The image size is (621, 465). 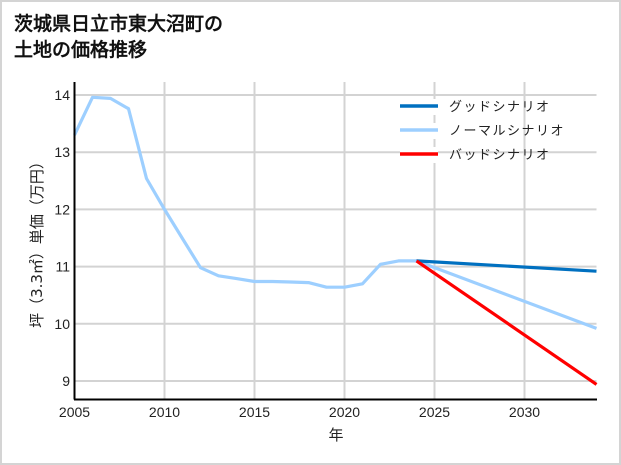 What do you see at coordinates (500, 107) in the screenshot?
I see `legend-label: グッドシナリオ` at bounding box center [500, 107].